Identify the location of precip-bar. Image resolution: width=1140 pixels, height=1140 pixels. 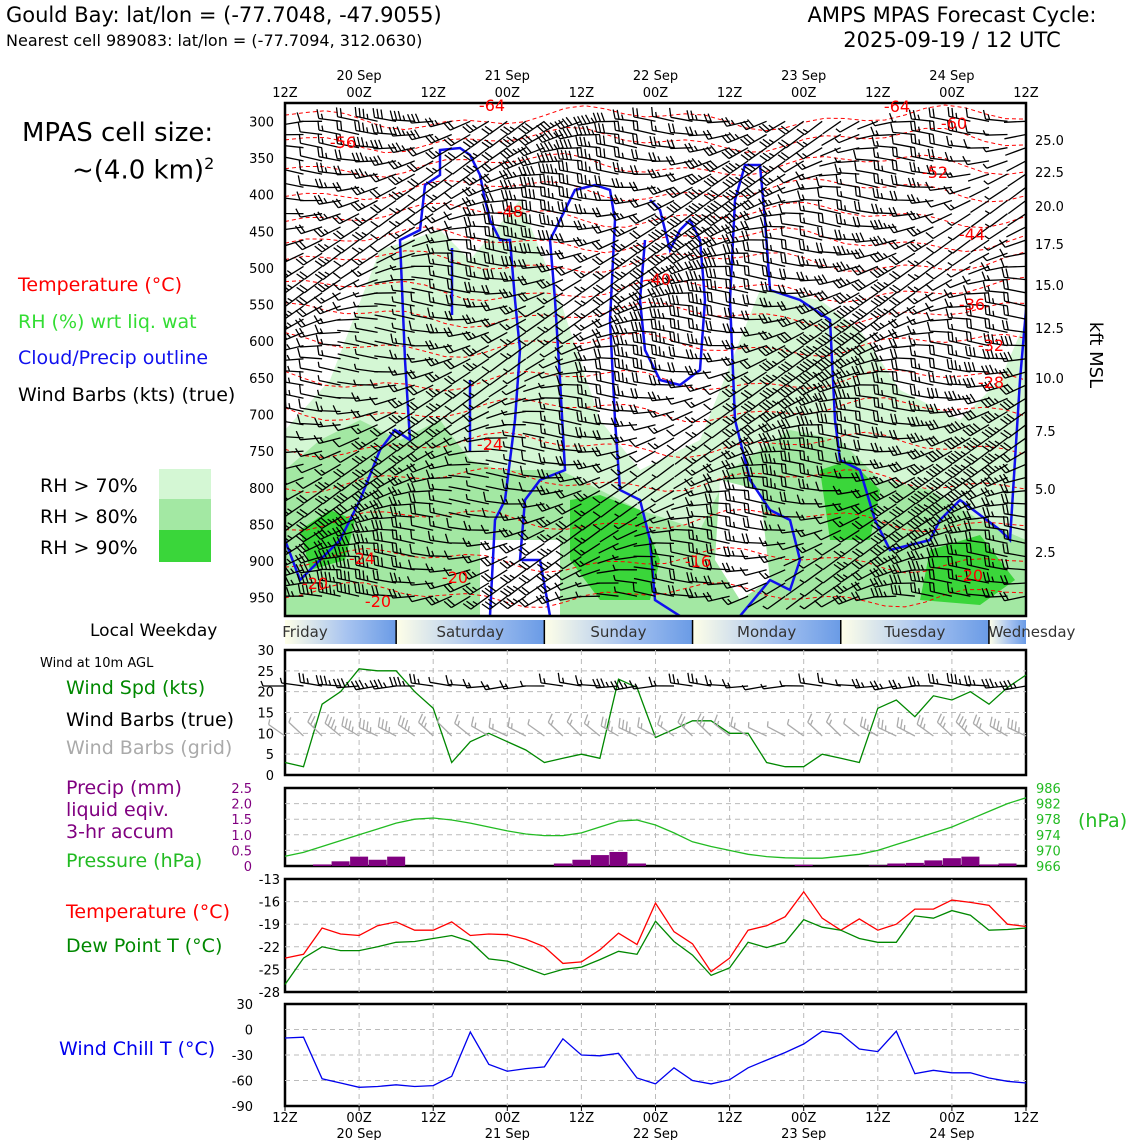
(618, 858).